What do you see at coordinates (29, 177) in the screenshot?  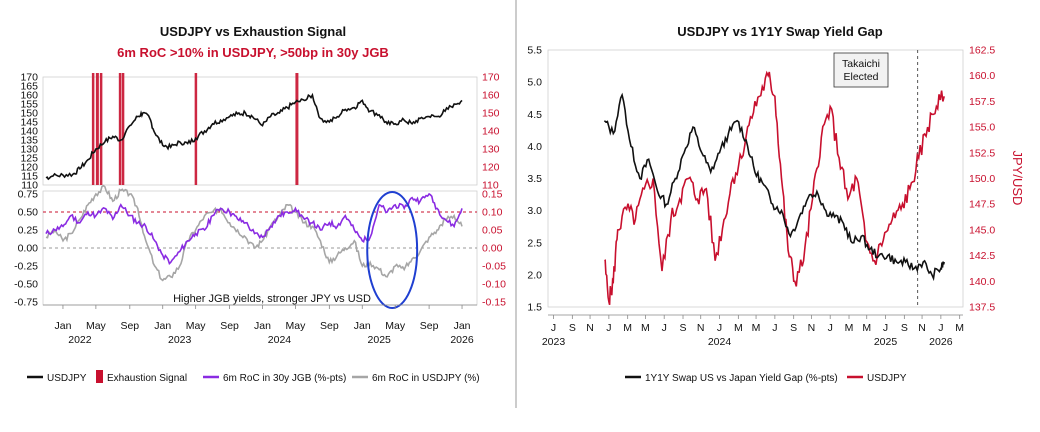 I see `top-left-tick-label: 115` at bounding box center [29, 177].